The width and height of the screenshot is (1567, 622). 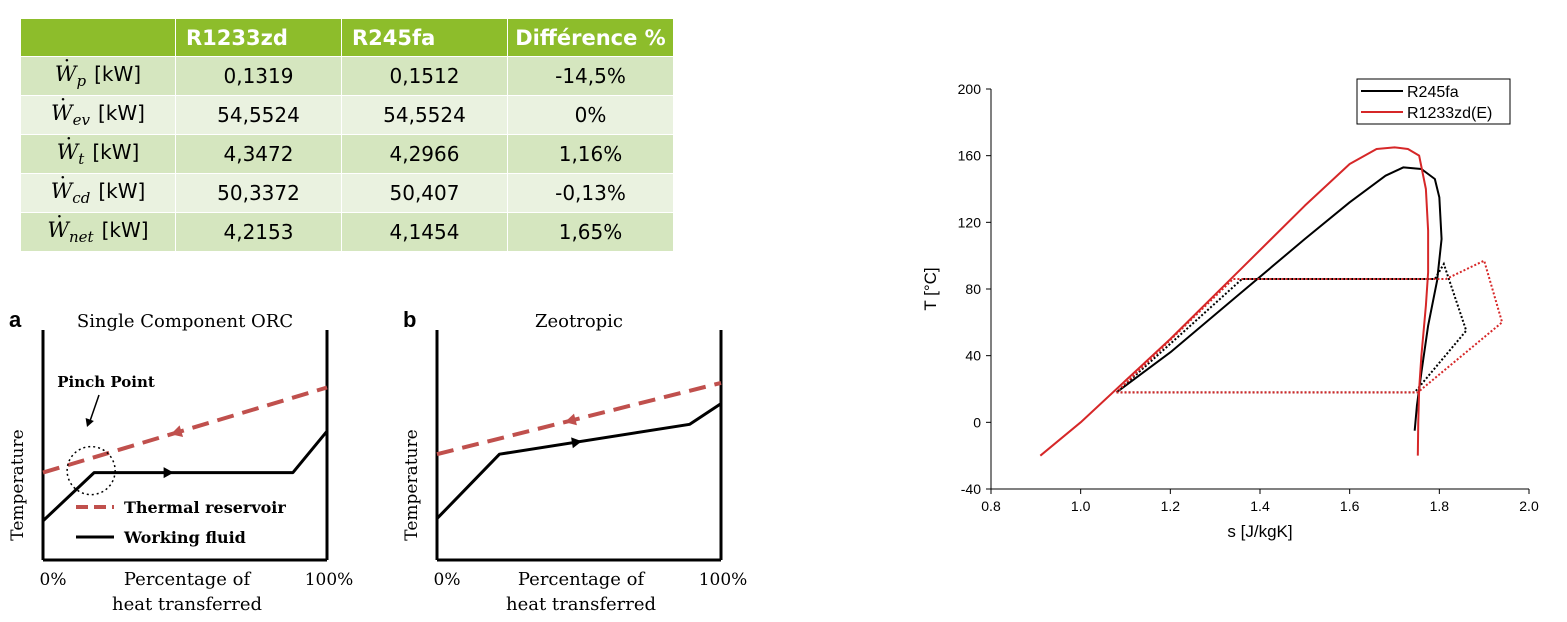 I want to click on value-r245fa: 4,1454, so click(x=424, y=232).